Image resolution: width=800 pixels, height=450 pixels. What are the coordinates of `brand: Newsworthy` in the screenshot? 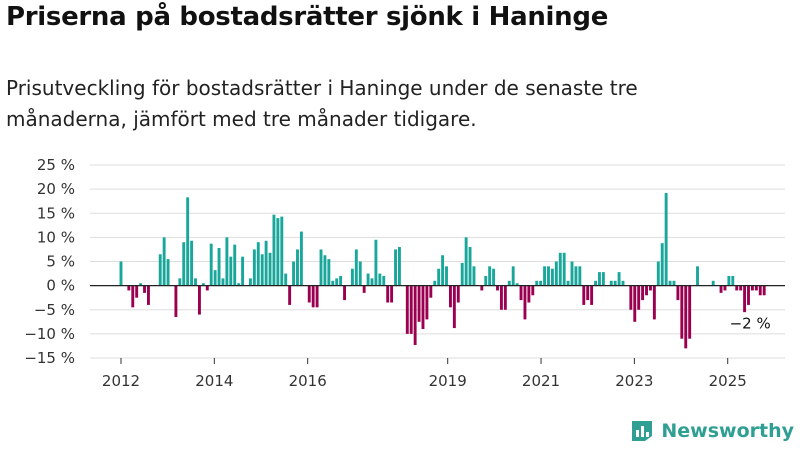 It's located at (711, 431).